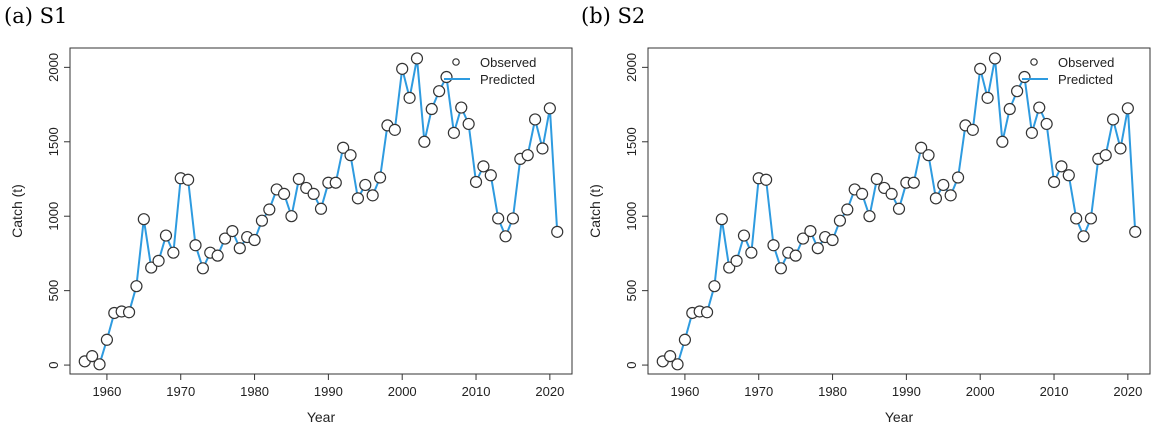 This screenshot has height=430, width=1157. What do you see at coordinates (507, 79) in the screenshot?
I see `legend-predicted-label: Predicted` at bounding box center [507, 79].